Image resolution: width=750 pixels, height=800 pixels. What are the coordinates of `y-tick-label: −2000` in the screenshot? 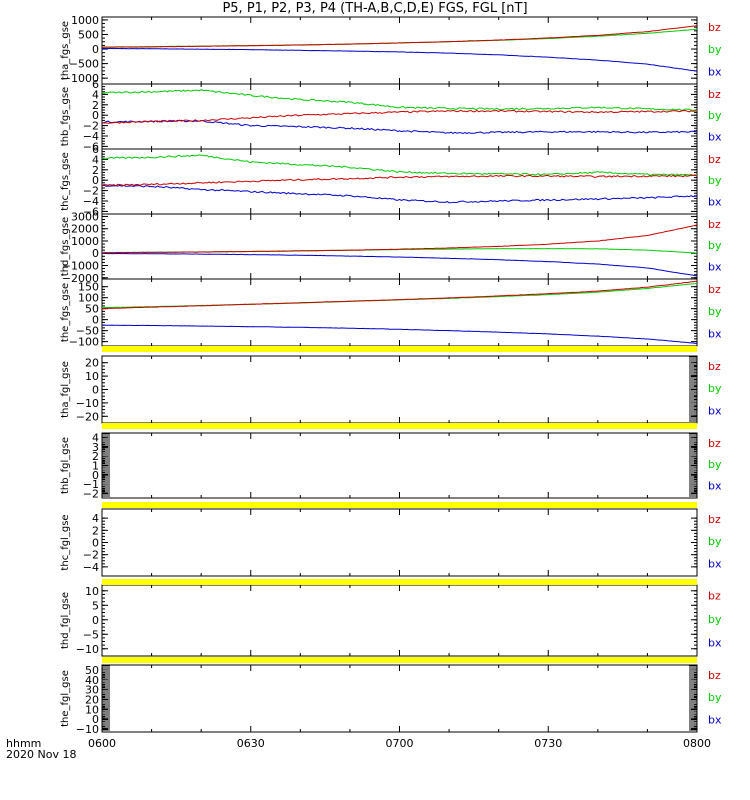 It's located at (80, 278).